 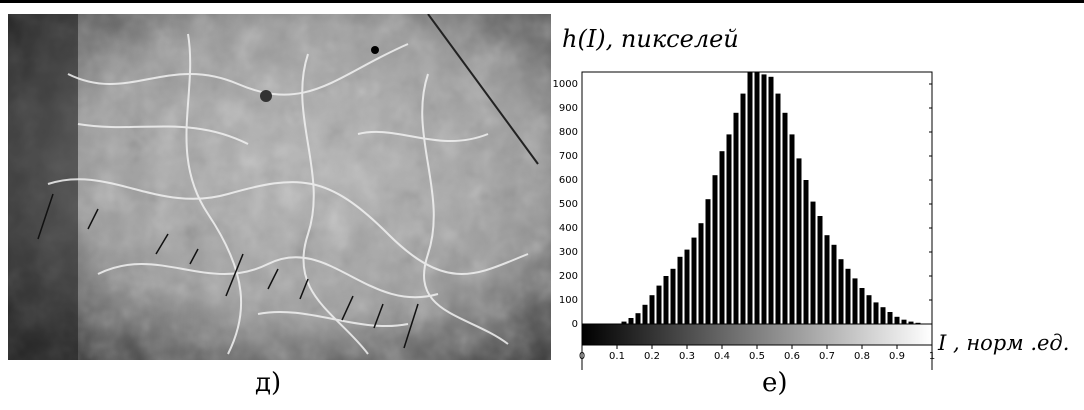 What do you see at coordinates (568, 132) in the screenshot?
I see `y-tick-label: 800` at bounding box center [568, 132].